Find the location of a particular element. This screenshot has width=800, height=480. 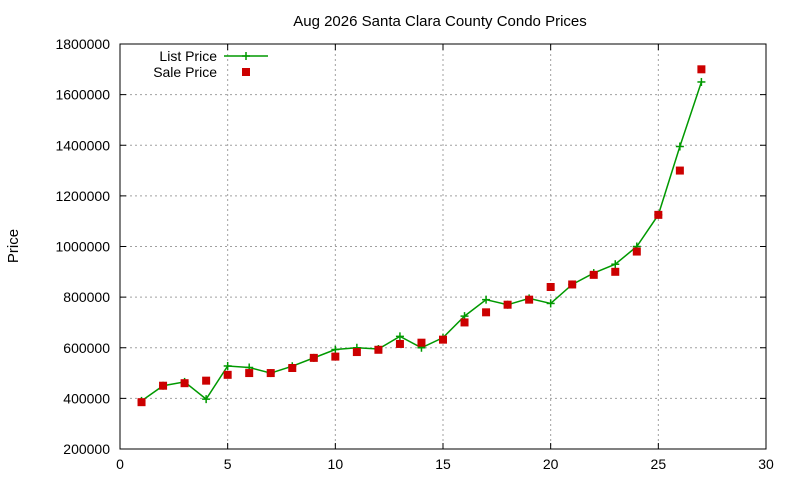

y-tick-label: 1800000 is located at coordinates (82, 44).